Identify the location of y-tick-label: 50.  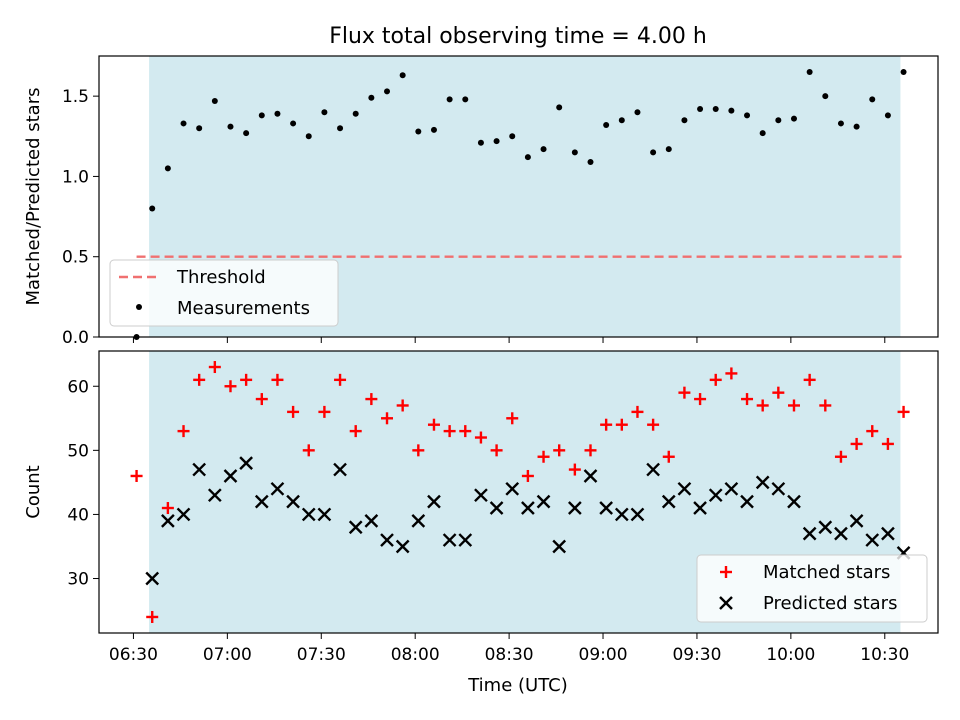
(78, 451).